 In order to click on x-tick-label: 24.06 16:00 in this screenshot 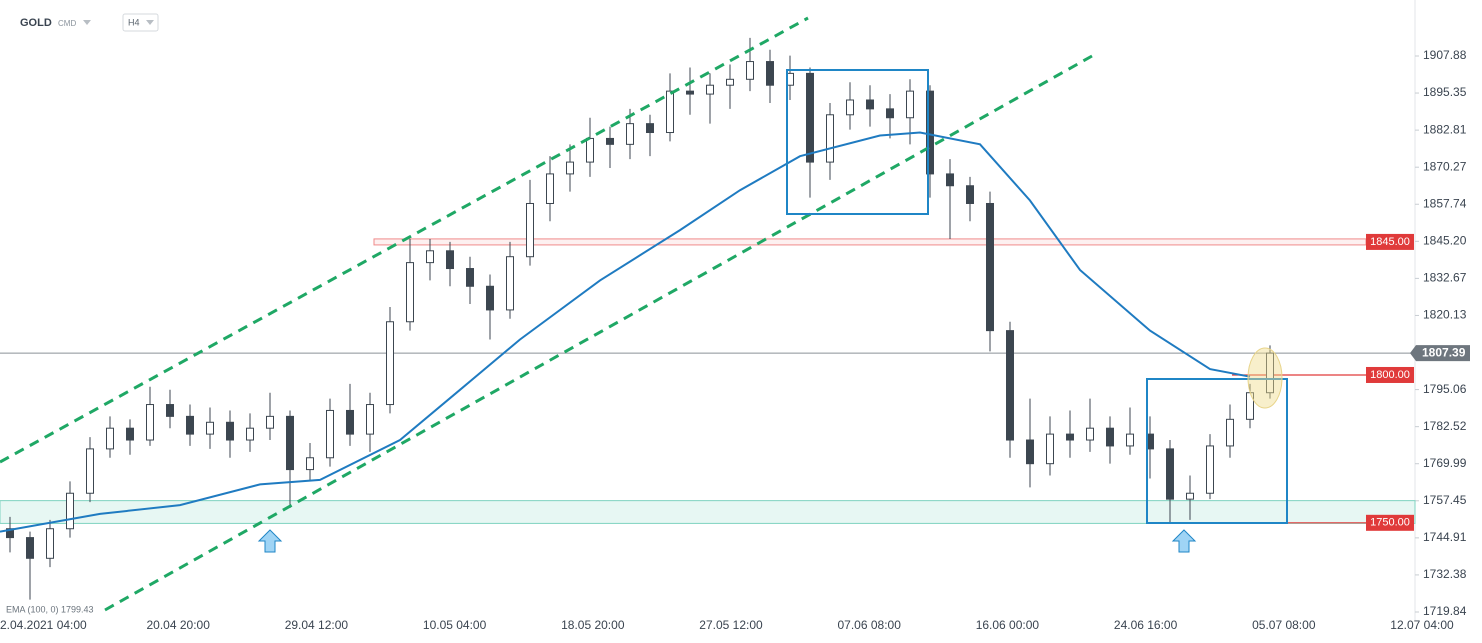, I will do `click(1146, 625)`.